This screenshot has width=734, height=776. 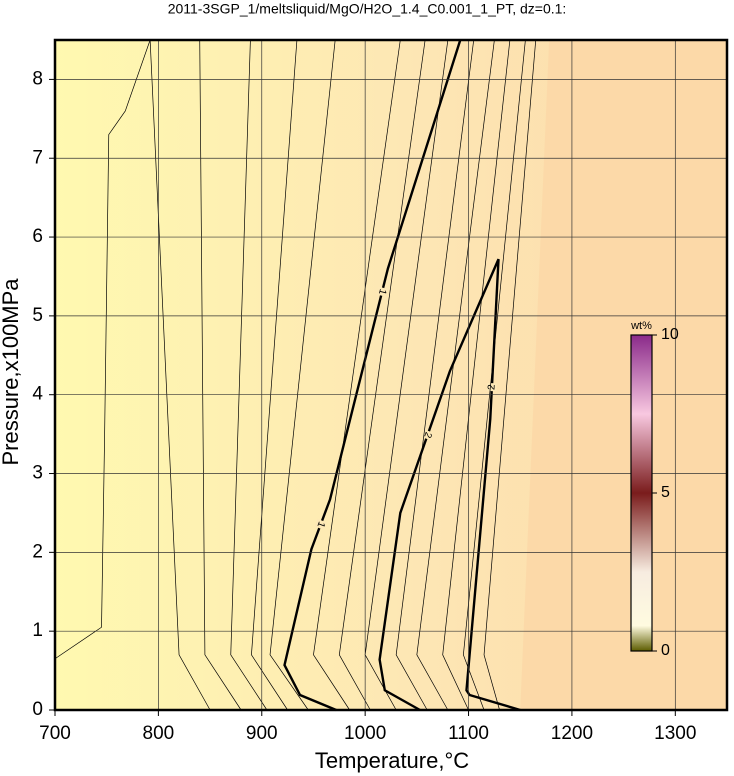 I want to click on colorbar, so click(x=641, y=493).